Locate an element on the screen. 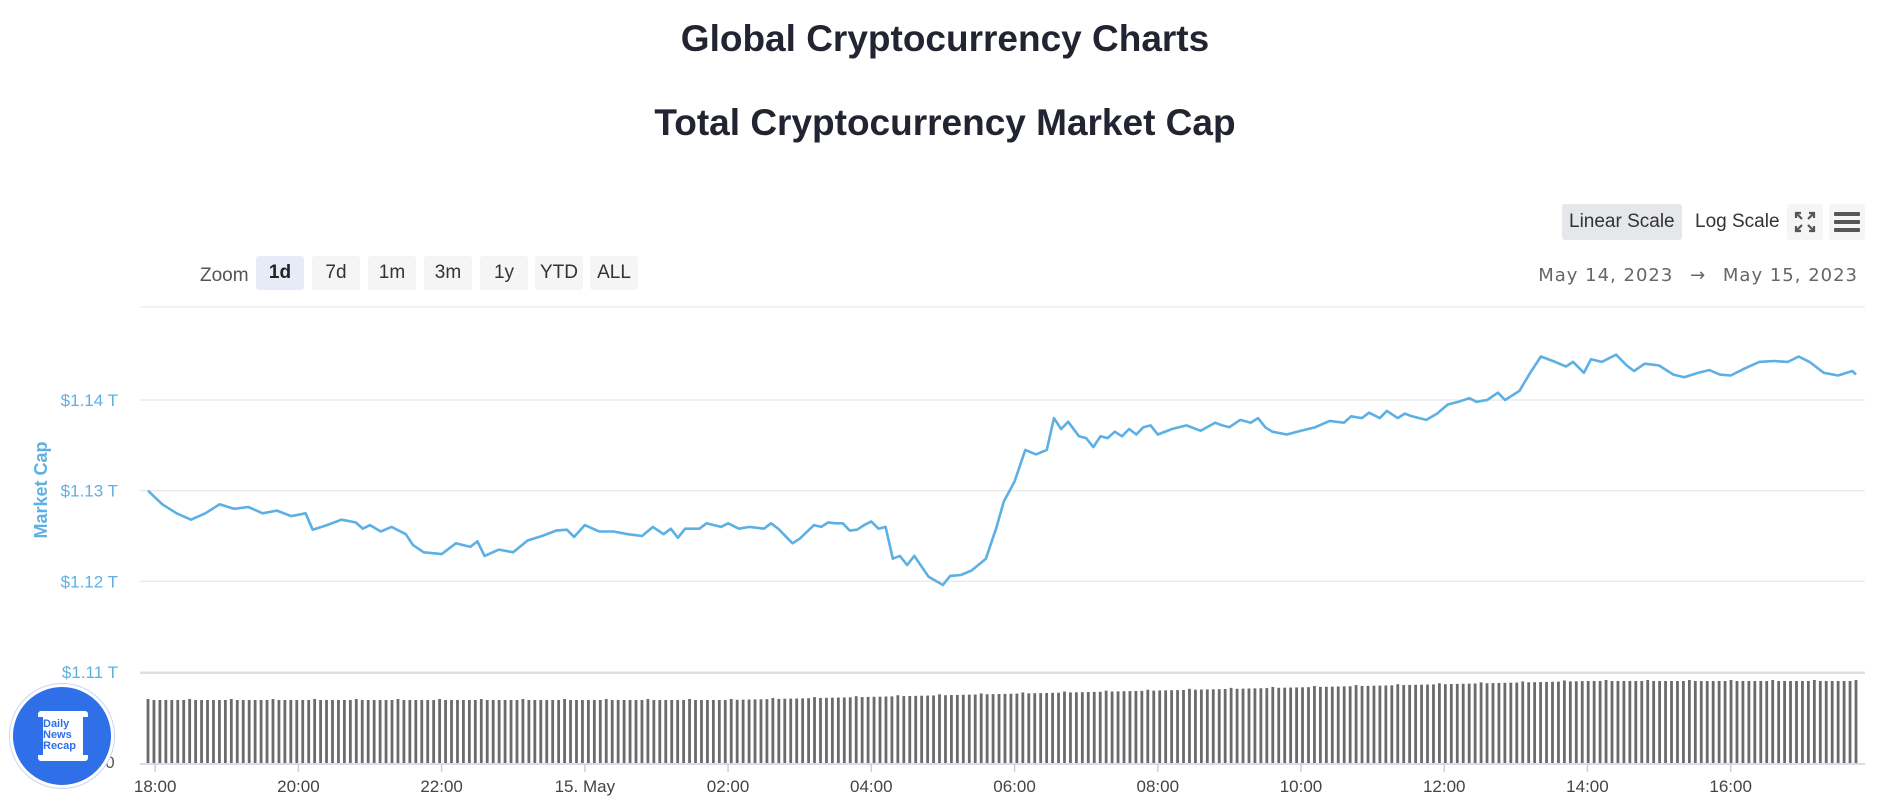 The image size is (1890, 801). zoom-3m-button: 3m is located at coordinates (448, 273).